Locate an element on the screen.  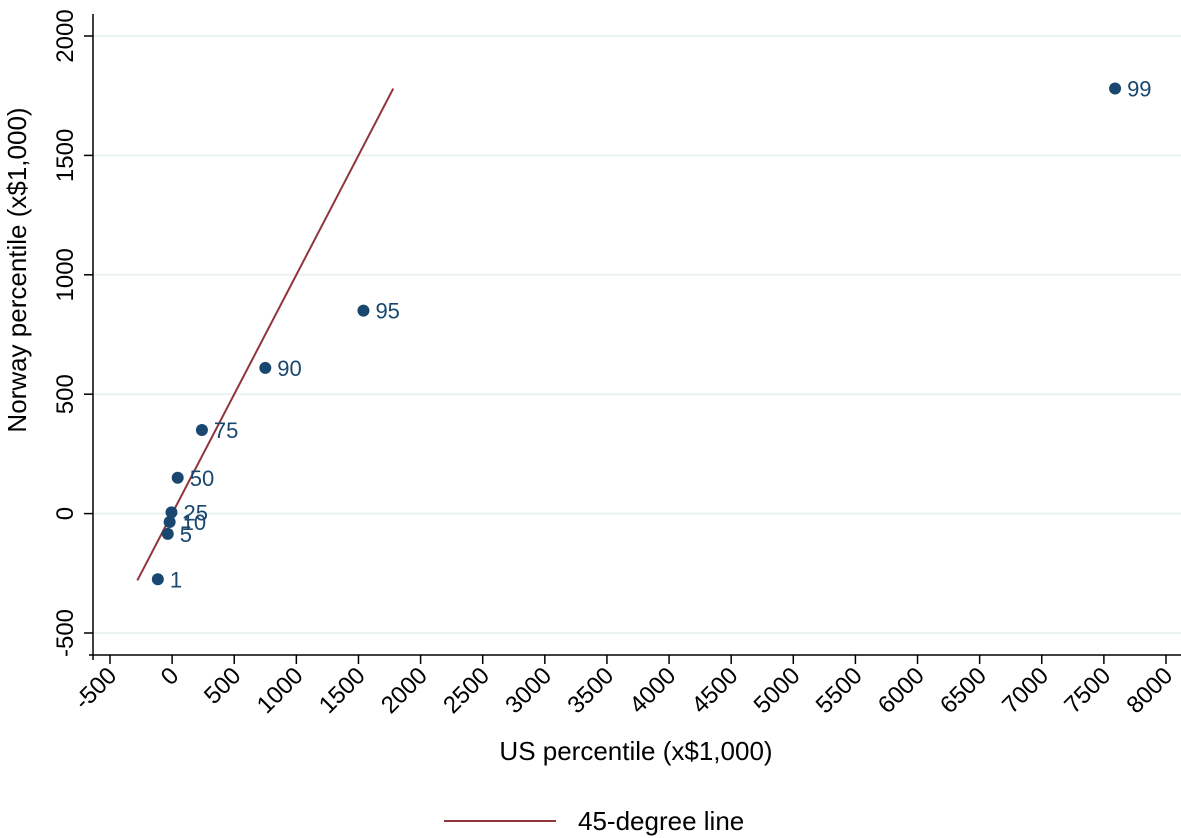
x-tick-label: 1000 is located at coordinates (280, 690).